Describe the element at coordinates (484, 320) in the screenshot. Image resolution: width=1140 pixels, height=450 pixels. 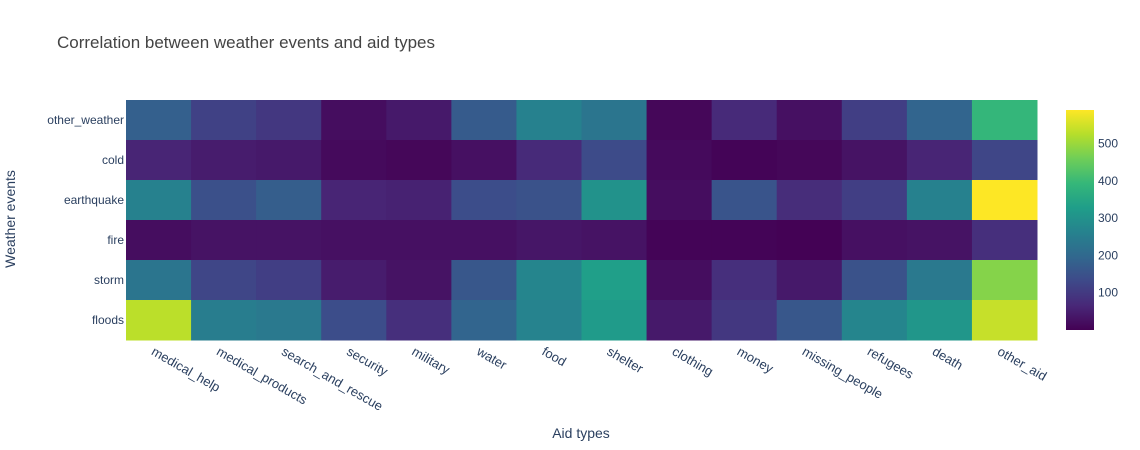
I see `heatmap-cell-floods-water` at that location.